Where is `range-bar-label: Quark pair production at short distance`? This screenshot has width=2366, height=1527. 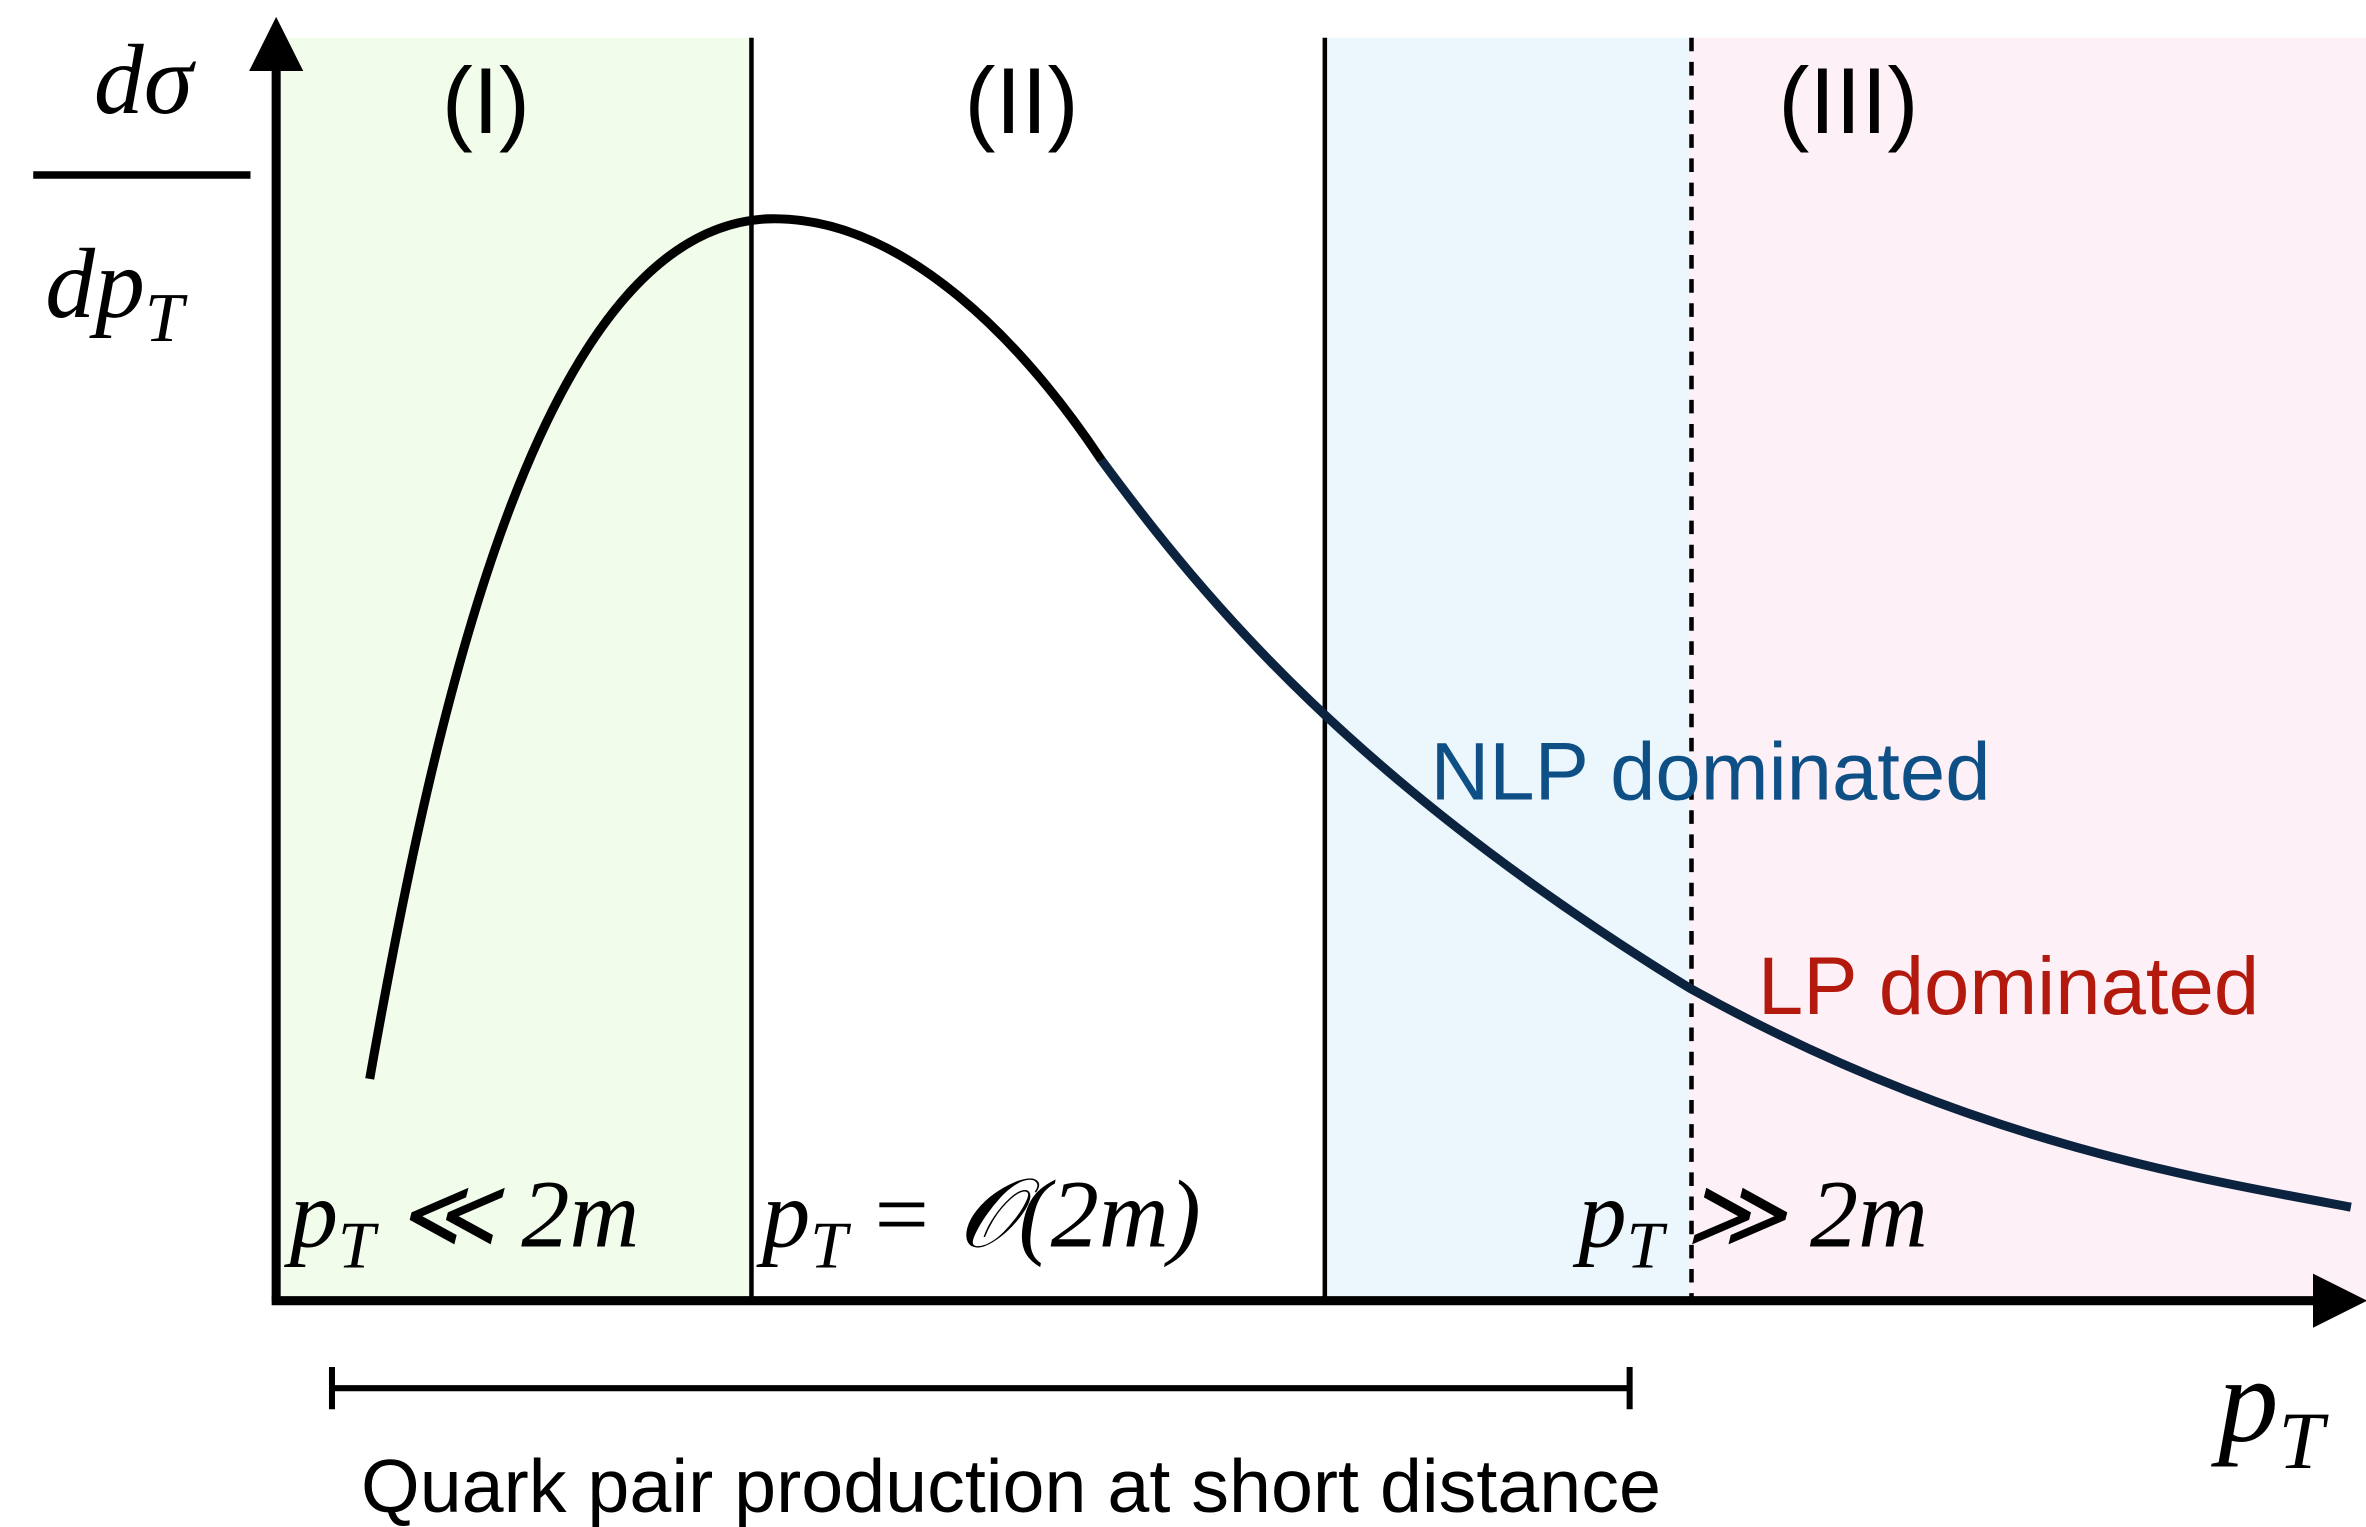
range-bar-label: Quark pair production at short distance is located at coordinates (1011, 1485).